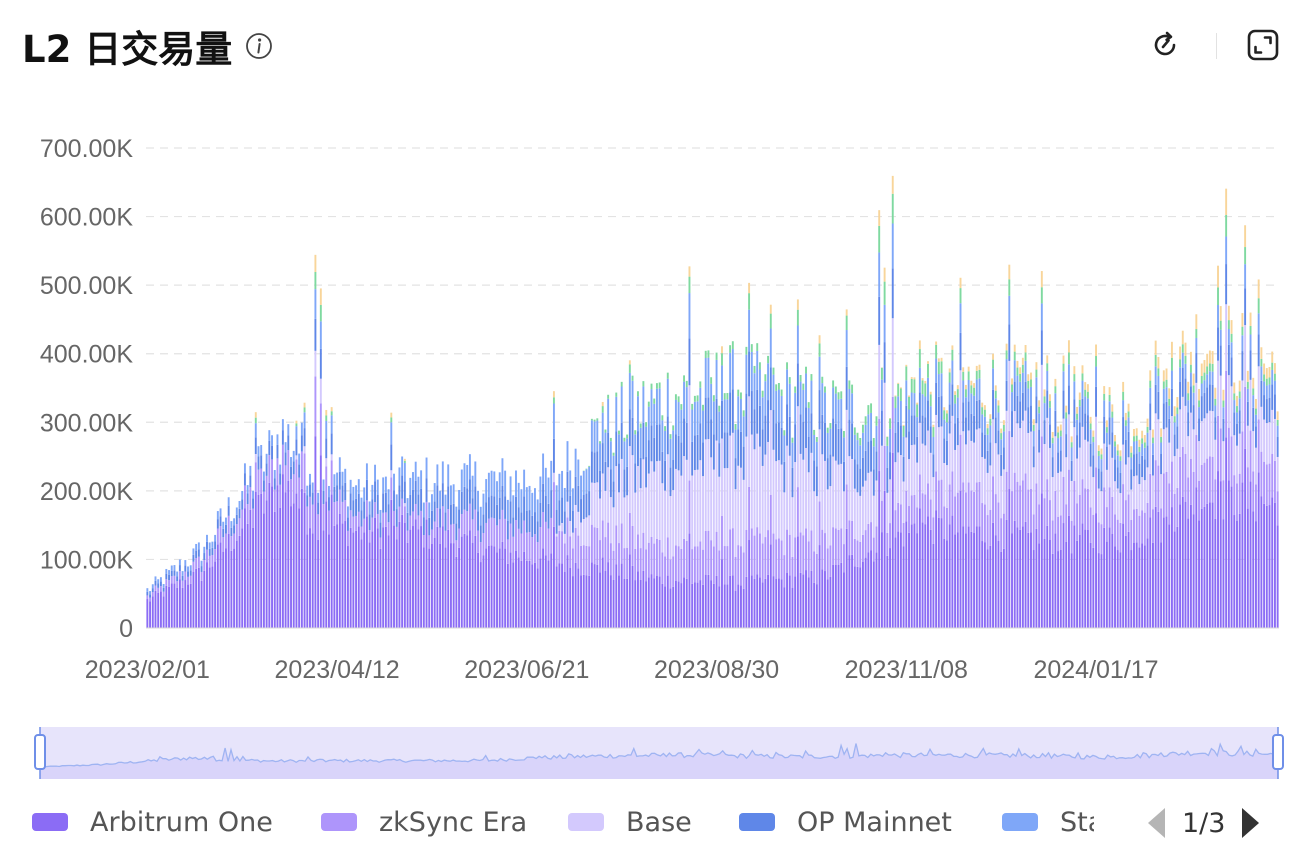  What do you see at coordinates (259, 46) in the screenshot?
I see `info-icon` at bounding box center [259, 46].